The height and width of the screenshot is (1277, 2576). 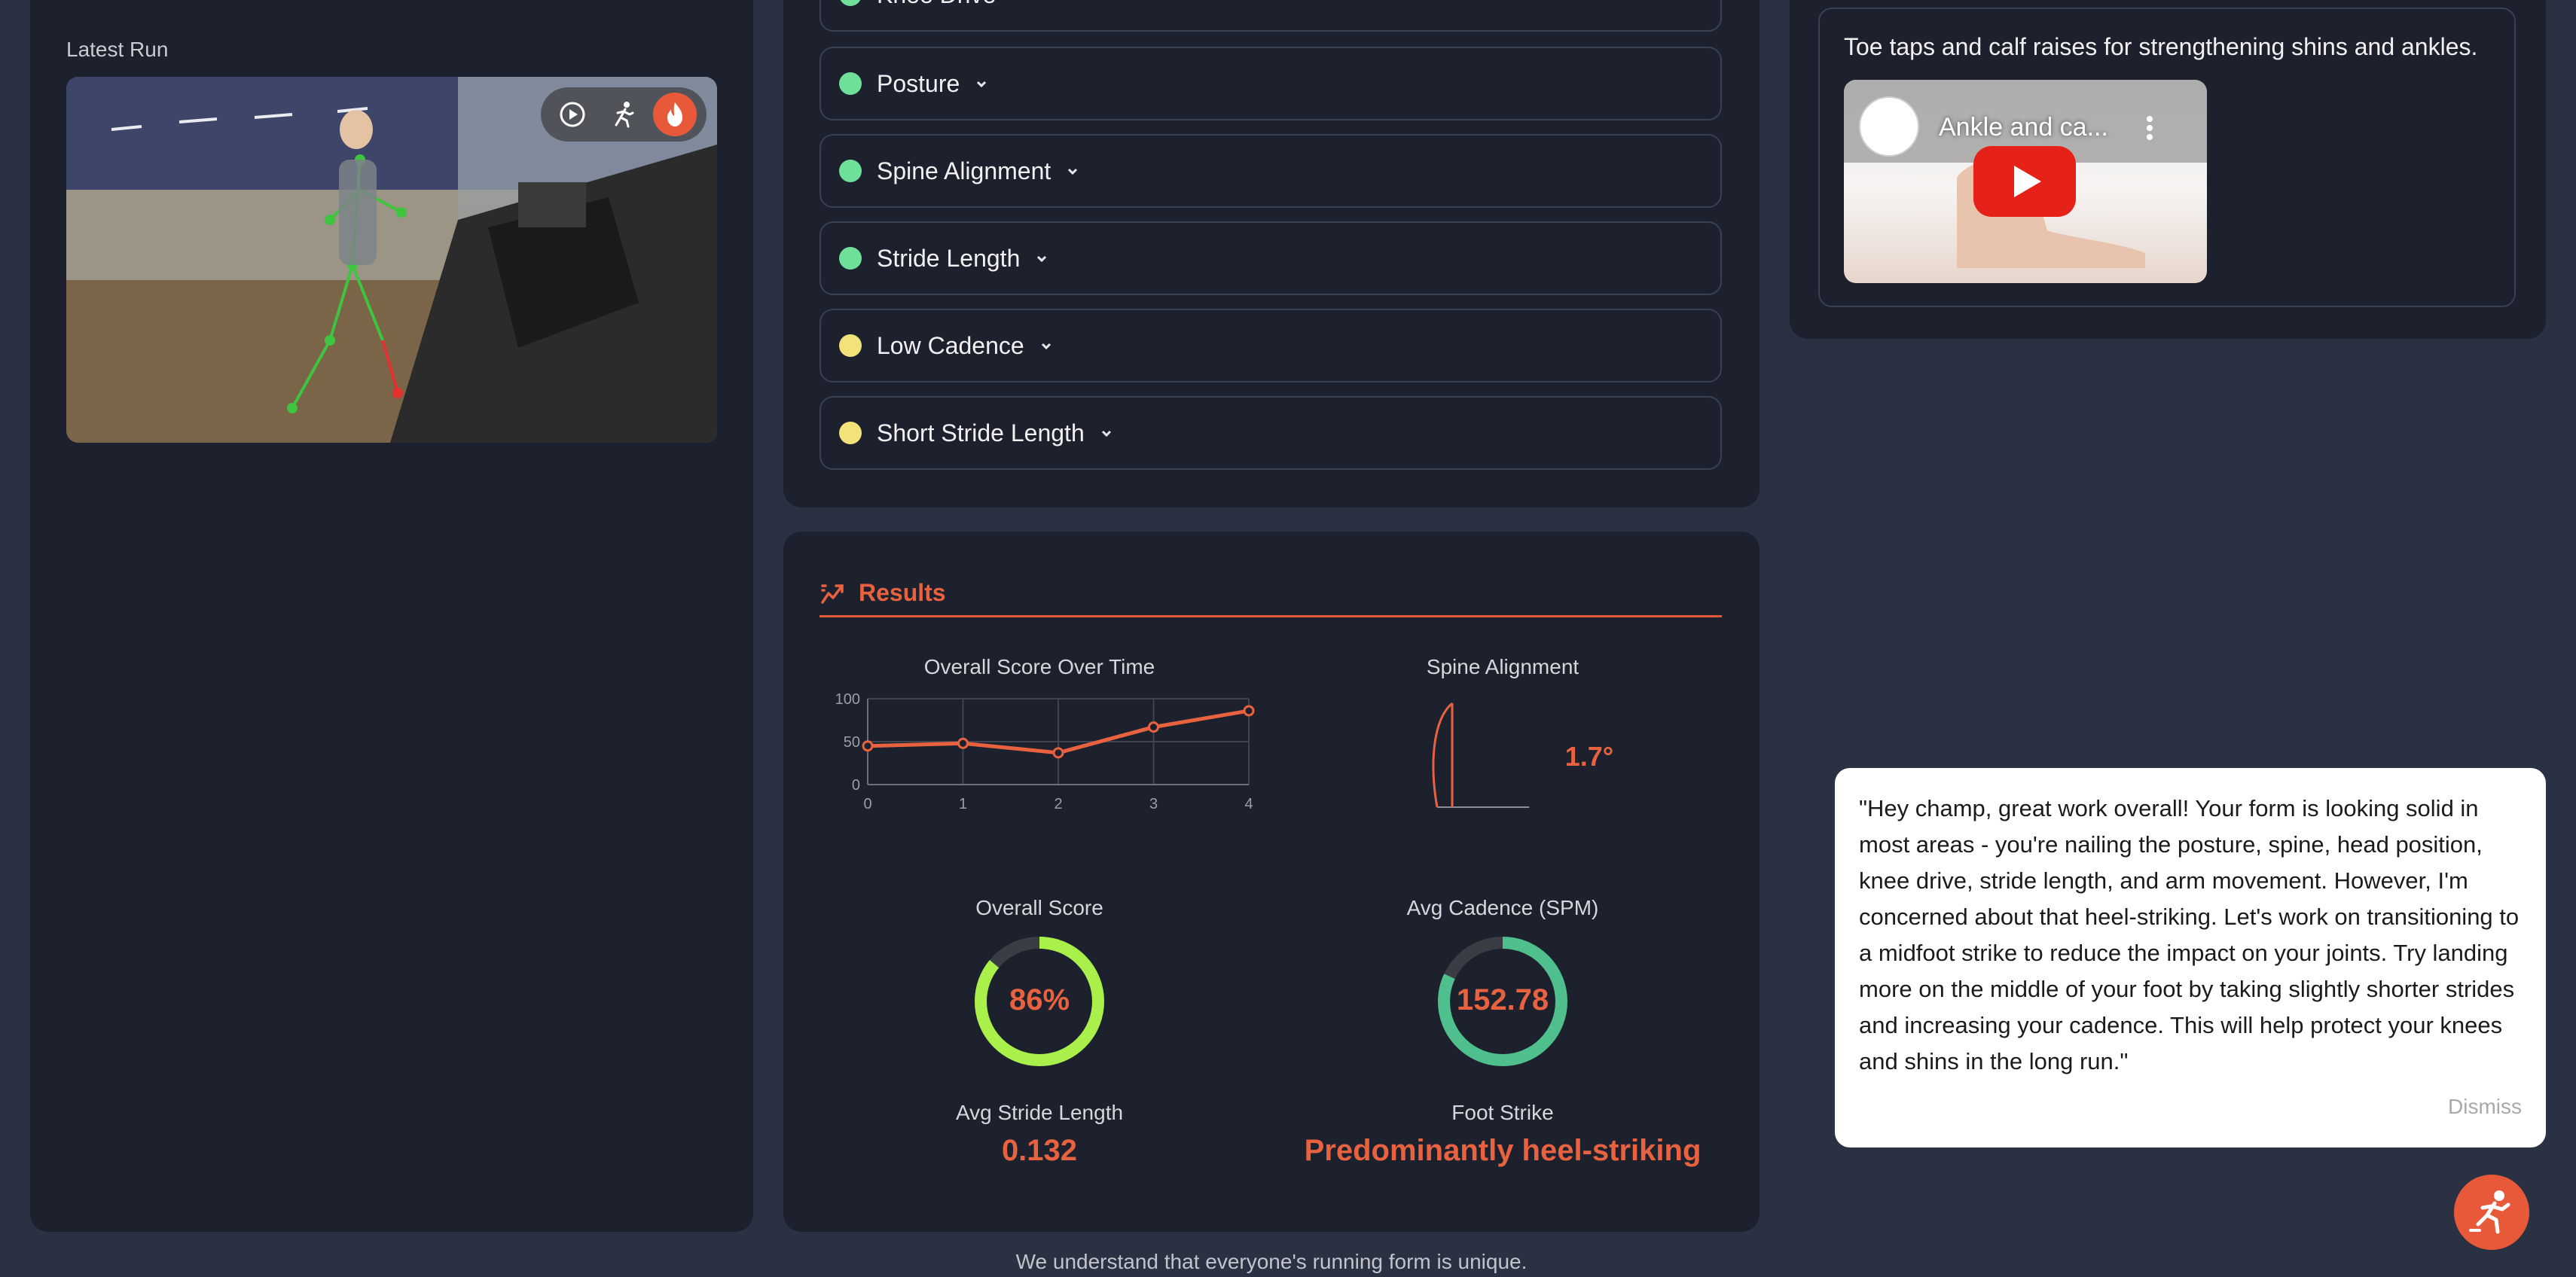 I want to click on avg-cadence-title: Avg Cadence (SPM), so click(x=1503, y=907).